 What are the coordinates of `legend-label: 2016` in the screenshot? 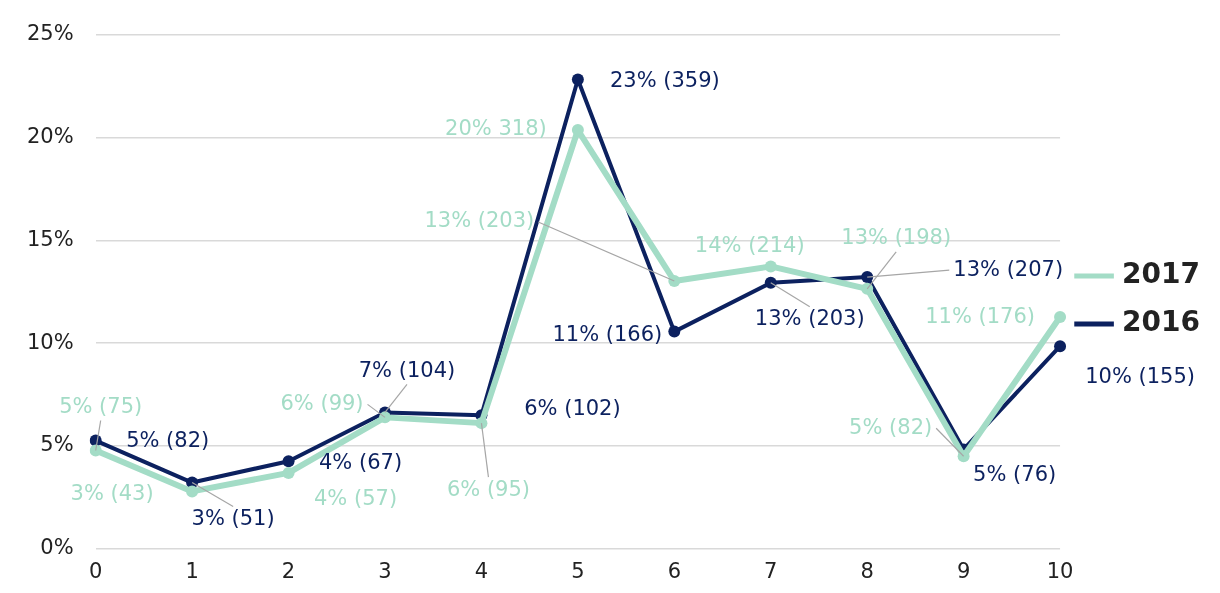 It's located at (1161, 322).